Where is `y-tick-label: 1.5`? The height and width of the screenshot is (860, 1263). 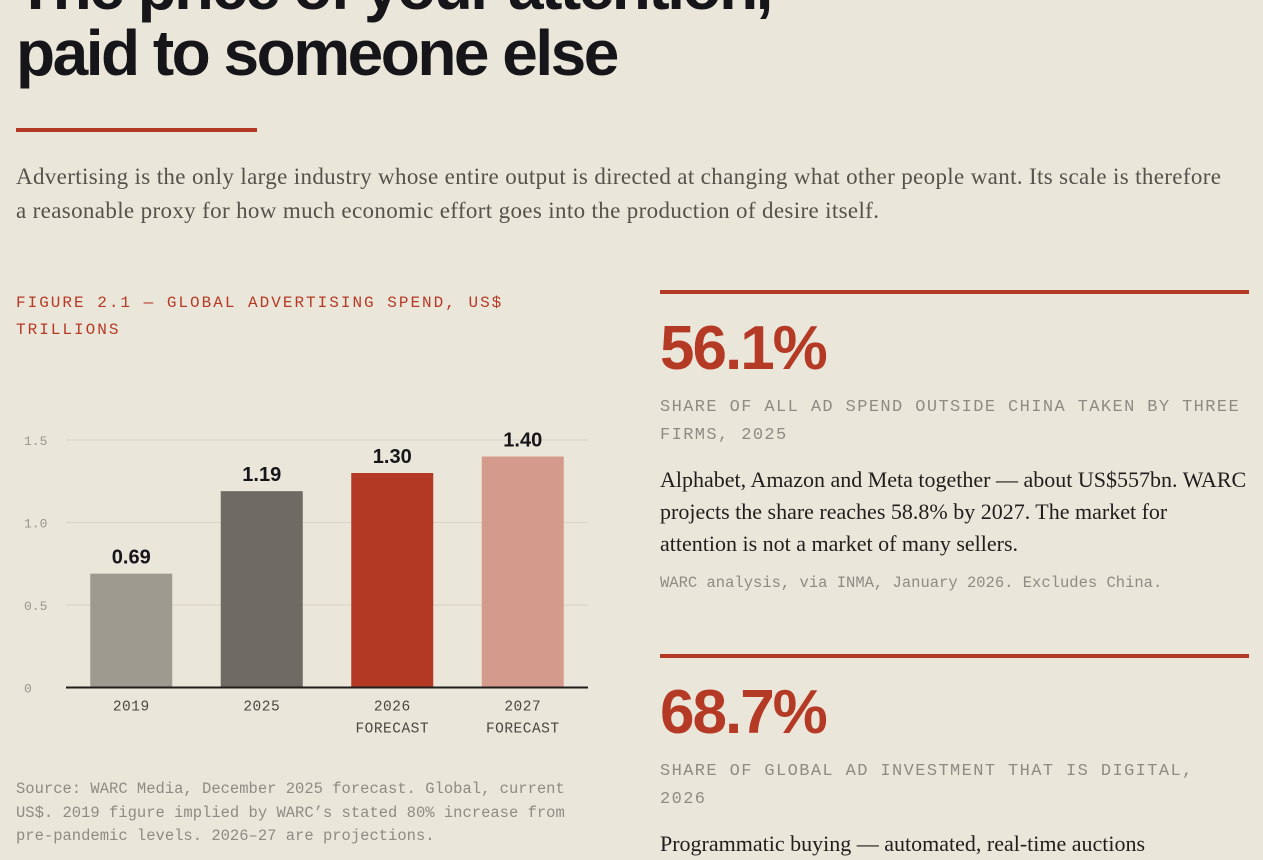 y-tick-label: 1.5 is located at coordinates (35, 441).